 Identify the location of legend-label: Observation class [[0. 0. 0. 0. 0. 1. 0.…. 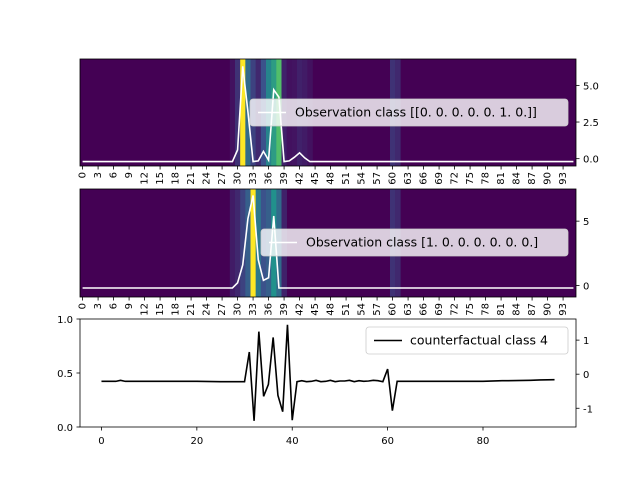
(416, 112).